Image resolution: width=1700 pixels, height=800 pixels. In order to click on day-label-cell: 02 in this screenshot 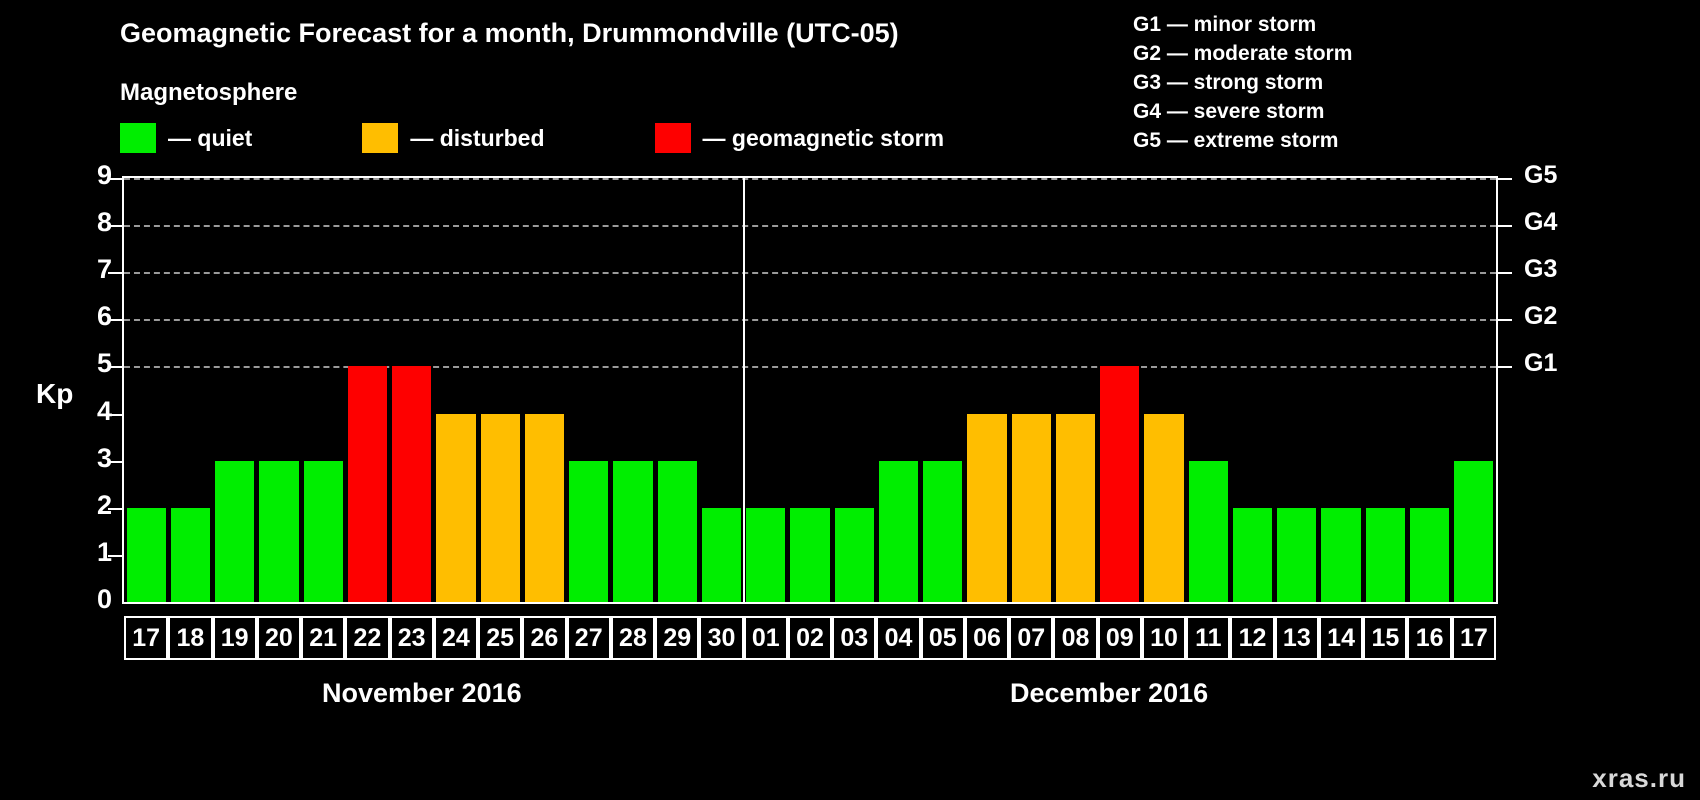, I will do `click(810, 638)`.